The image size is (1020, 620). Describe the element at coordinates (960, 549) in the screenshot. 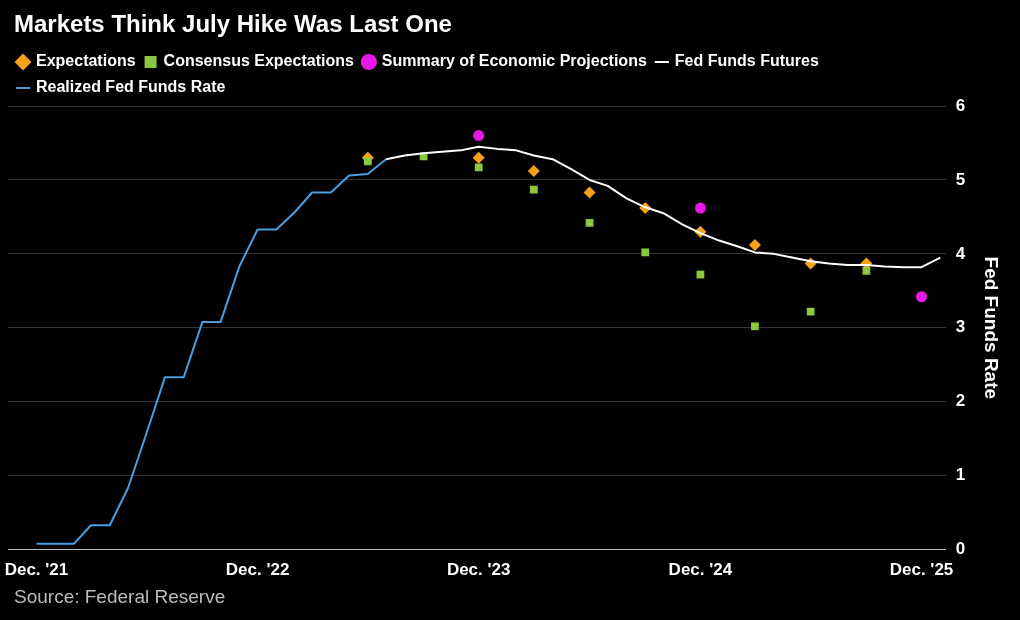

I see `y-tick-label: 0` at that location.